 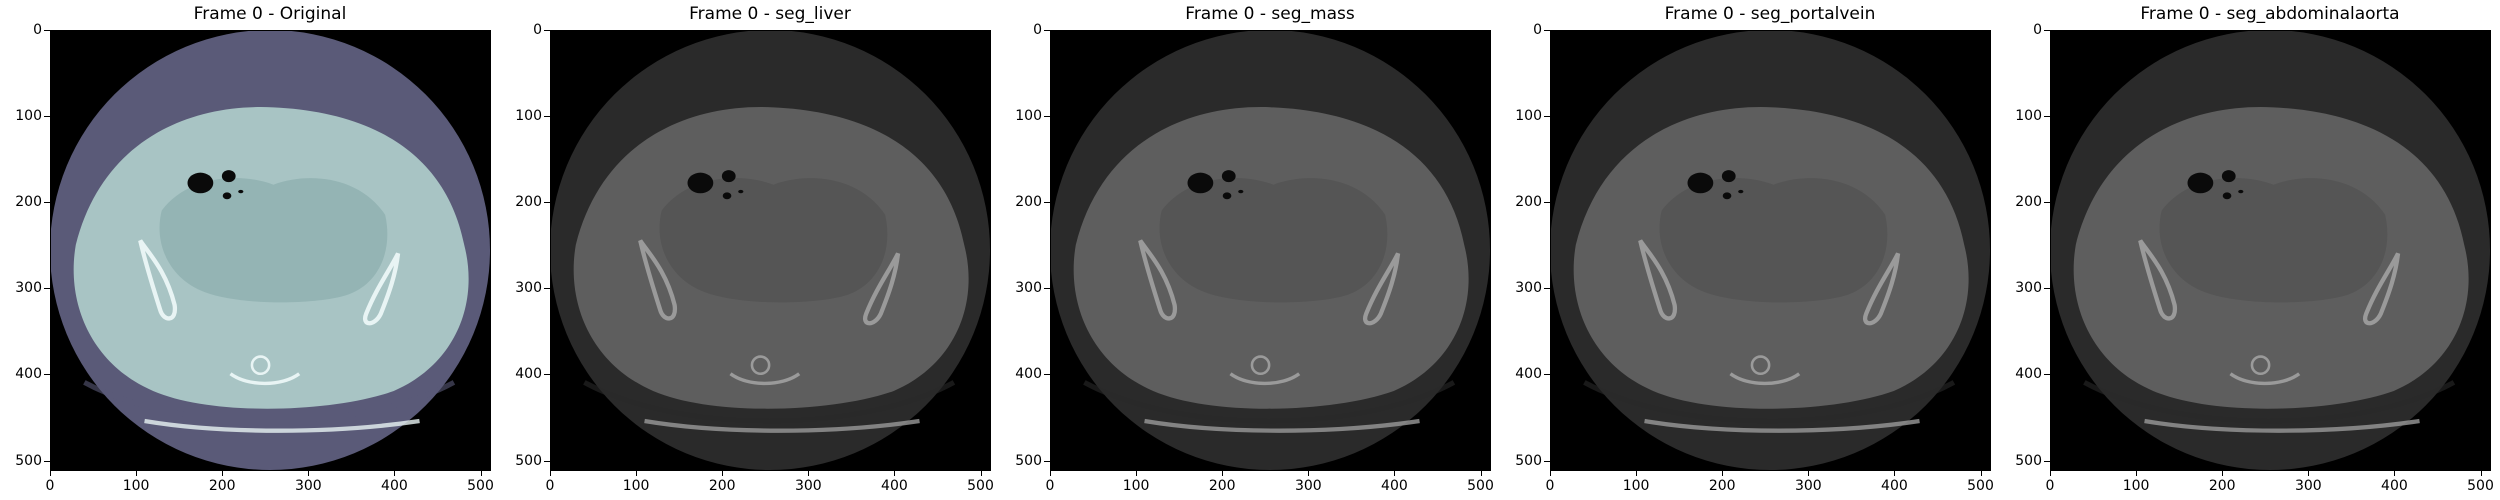 I want to click on panel-title: Frame 0 - Original, so click(x=270, y=14).